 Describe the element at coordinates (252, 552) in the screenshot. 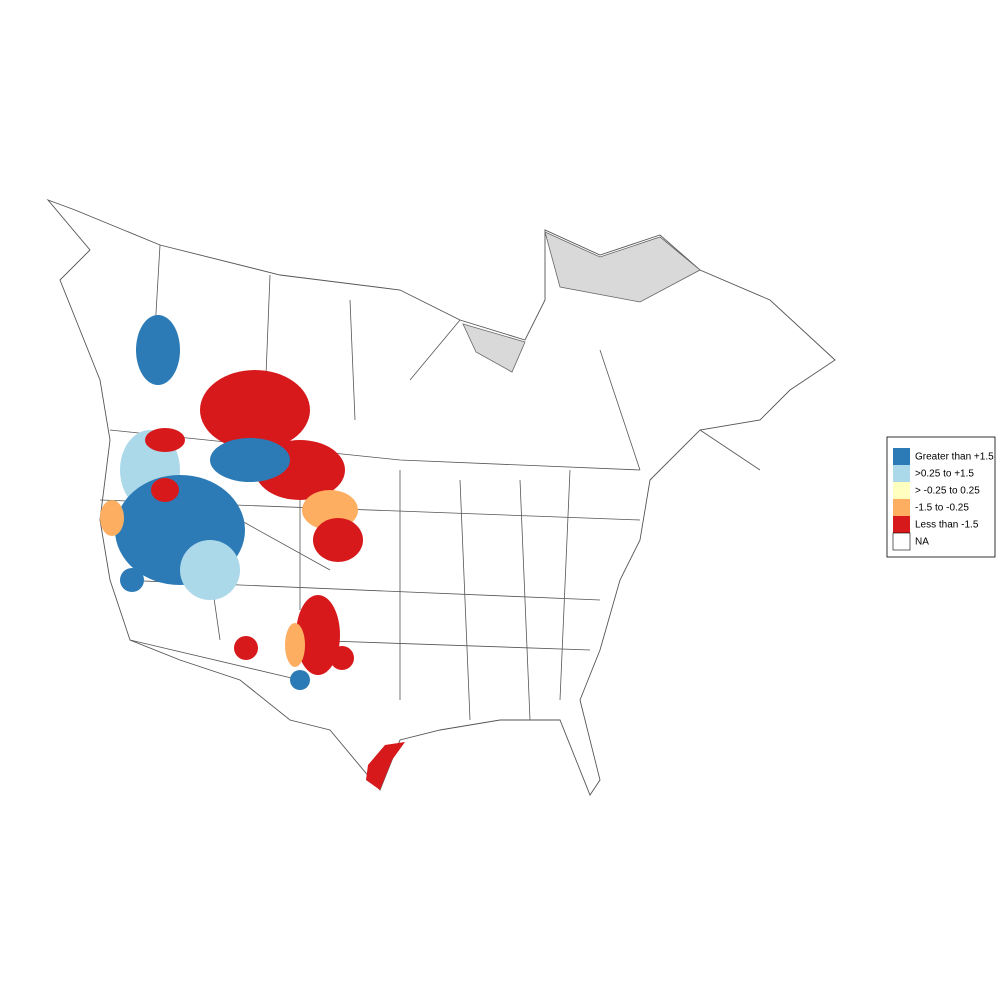

I see `data-cells` at that location.